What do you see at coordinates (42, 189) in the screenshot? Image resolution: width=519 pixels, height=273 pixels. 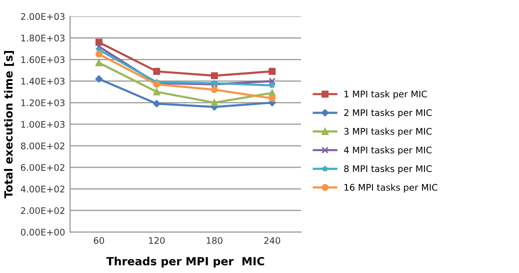 I see `y-tick-label: 4.00E+02` at bounding box center [42, 189].